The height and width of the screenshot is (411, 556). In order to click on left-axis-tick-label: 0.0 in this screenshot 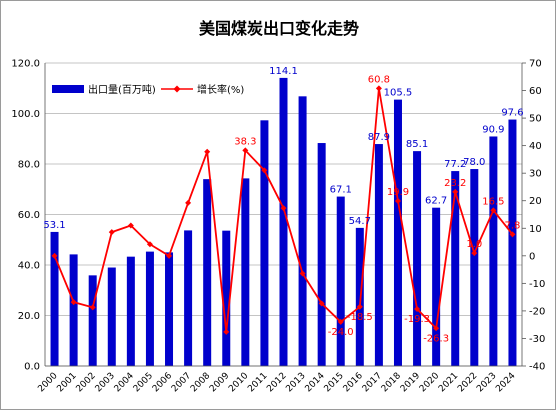, I will do `click(32, 367)`.